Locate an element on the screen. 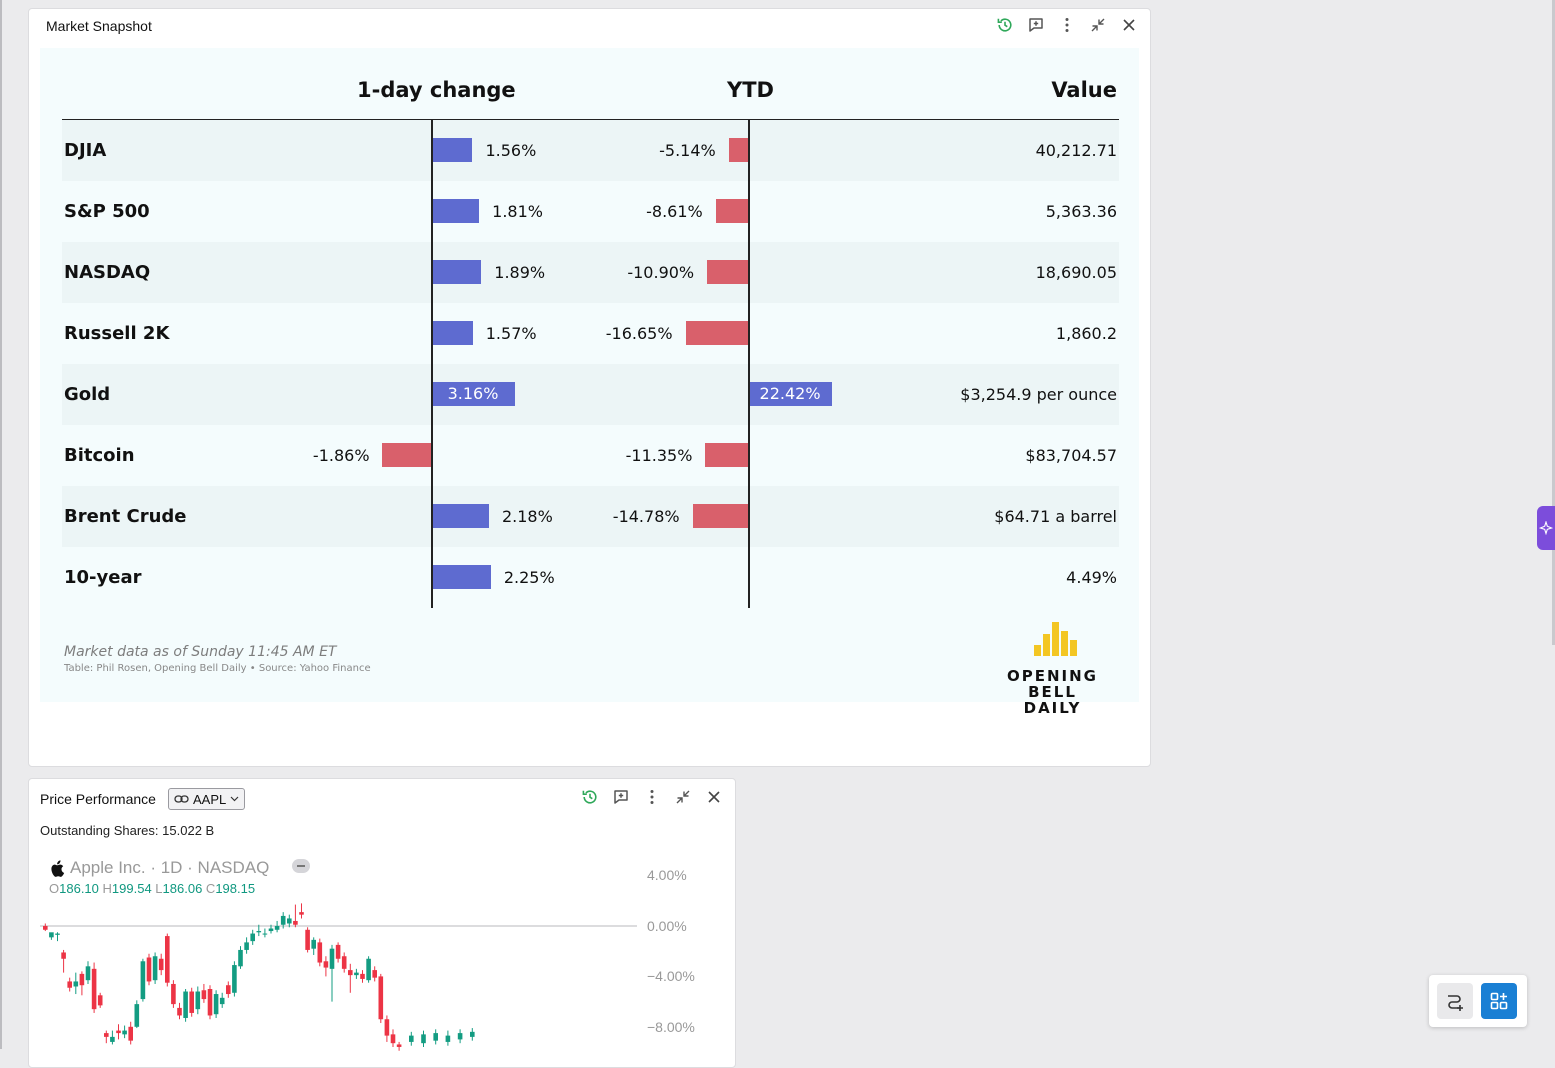 This screenshot has width=1555, height=1068. opening-bell-logo: OPENING BELL DAILY is located at coordinates (1052, 665).